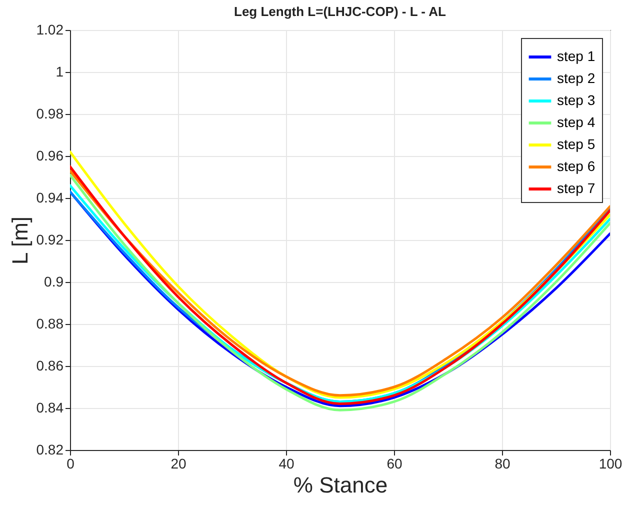  What do you see at coordinates (576, 166) in the screenshot?
I see `legend-label: step 6` at bounding box center [576, 166].